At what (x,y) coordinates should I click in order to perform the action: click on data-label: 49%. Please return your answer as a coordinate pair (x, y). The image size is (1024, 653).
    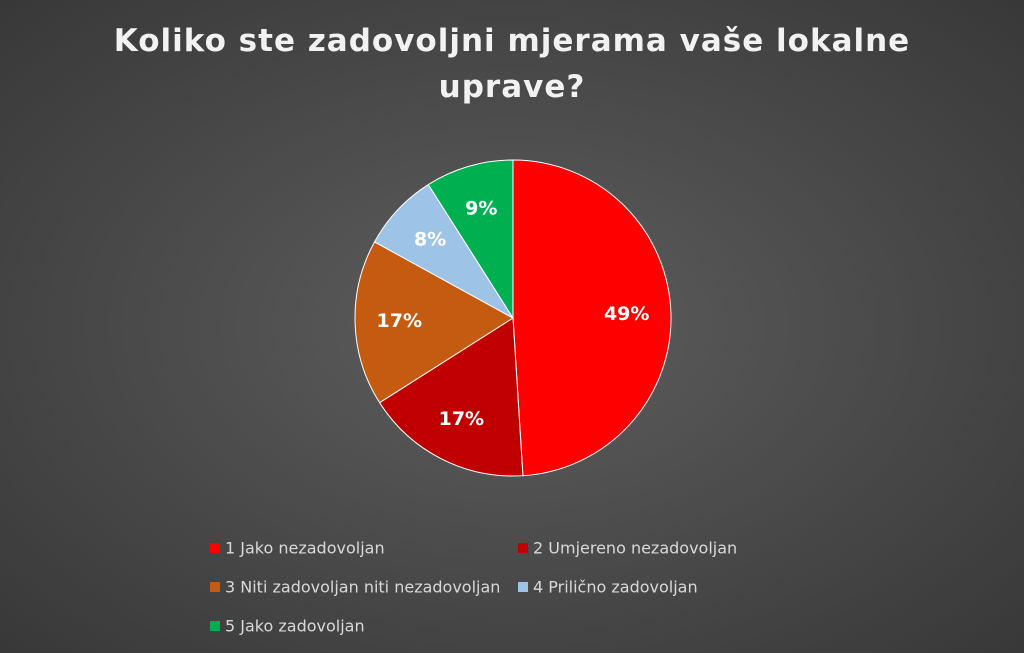
    Looking at the image, I should click on (626, 314).